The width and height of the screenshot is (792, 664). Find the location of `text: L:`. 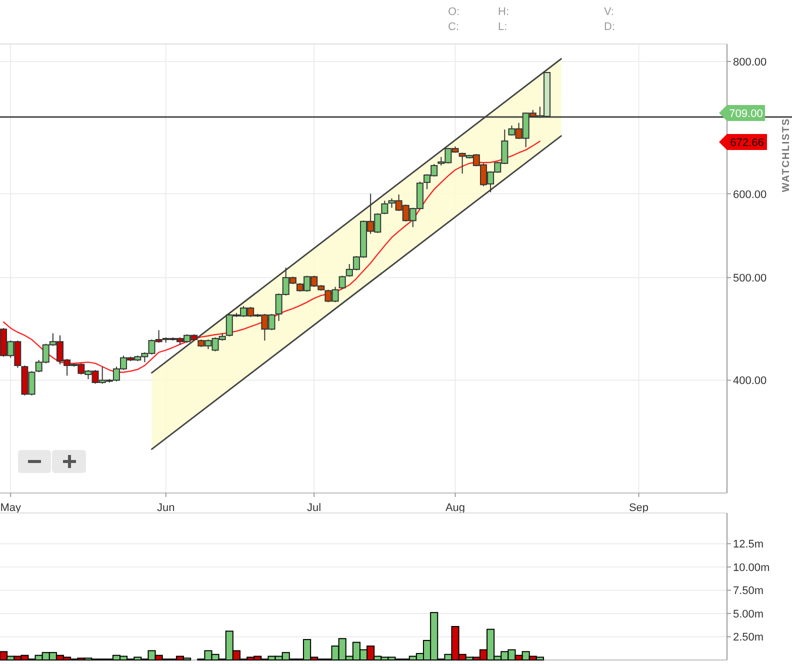

text: L: is located at coordinates (503, 27).